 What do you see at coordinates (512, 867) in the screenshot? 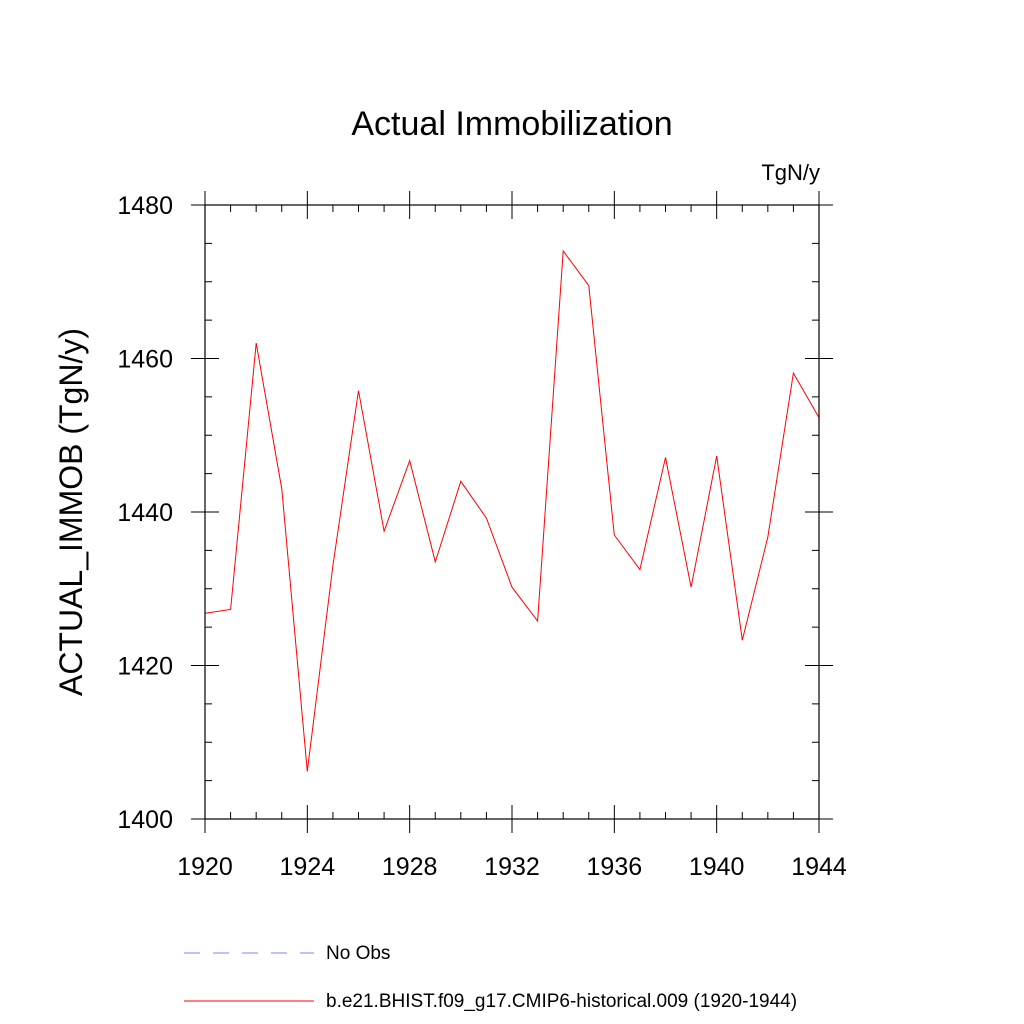
I see `x-tick-label: 1932` at bounding box center [512, 867].